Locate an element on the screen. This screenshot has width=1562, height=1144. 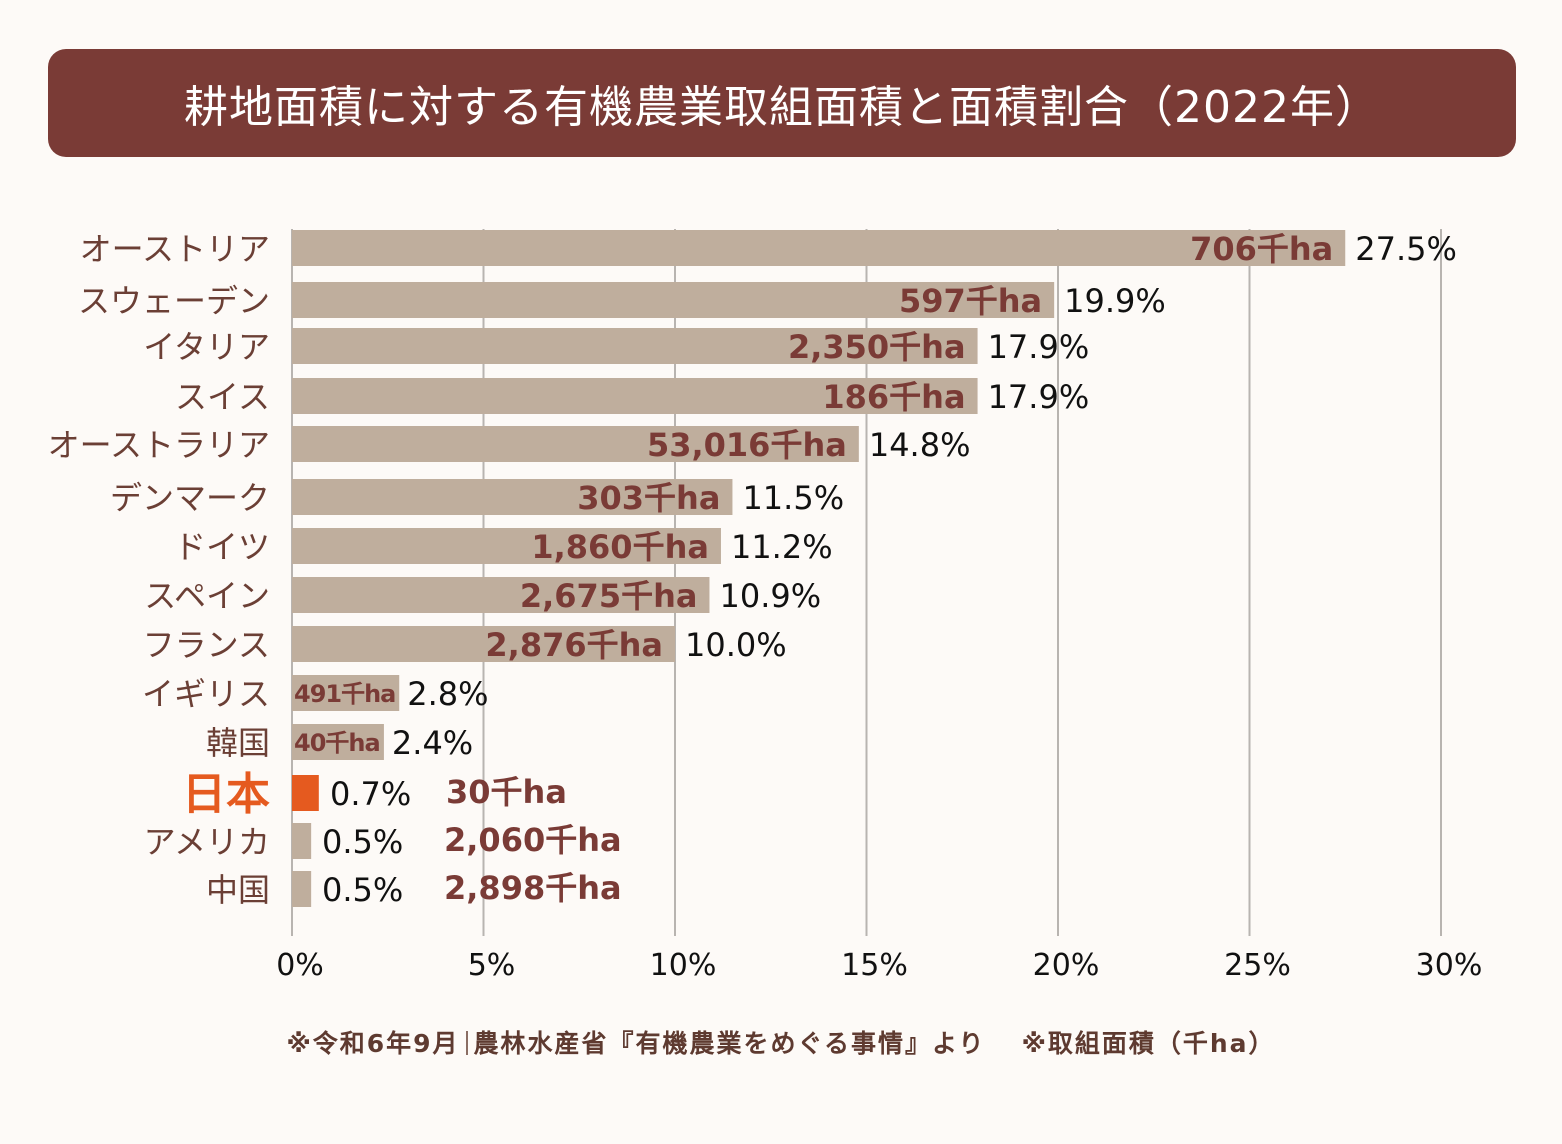
percent-label: 10.9% is located at coordinates (770, 596).